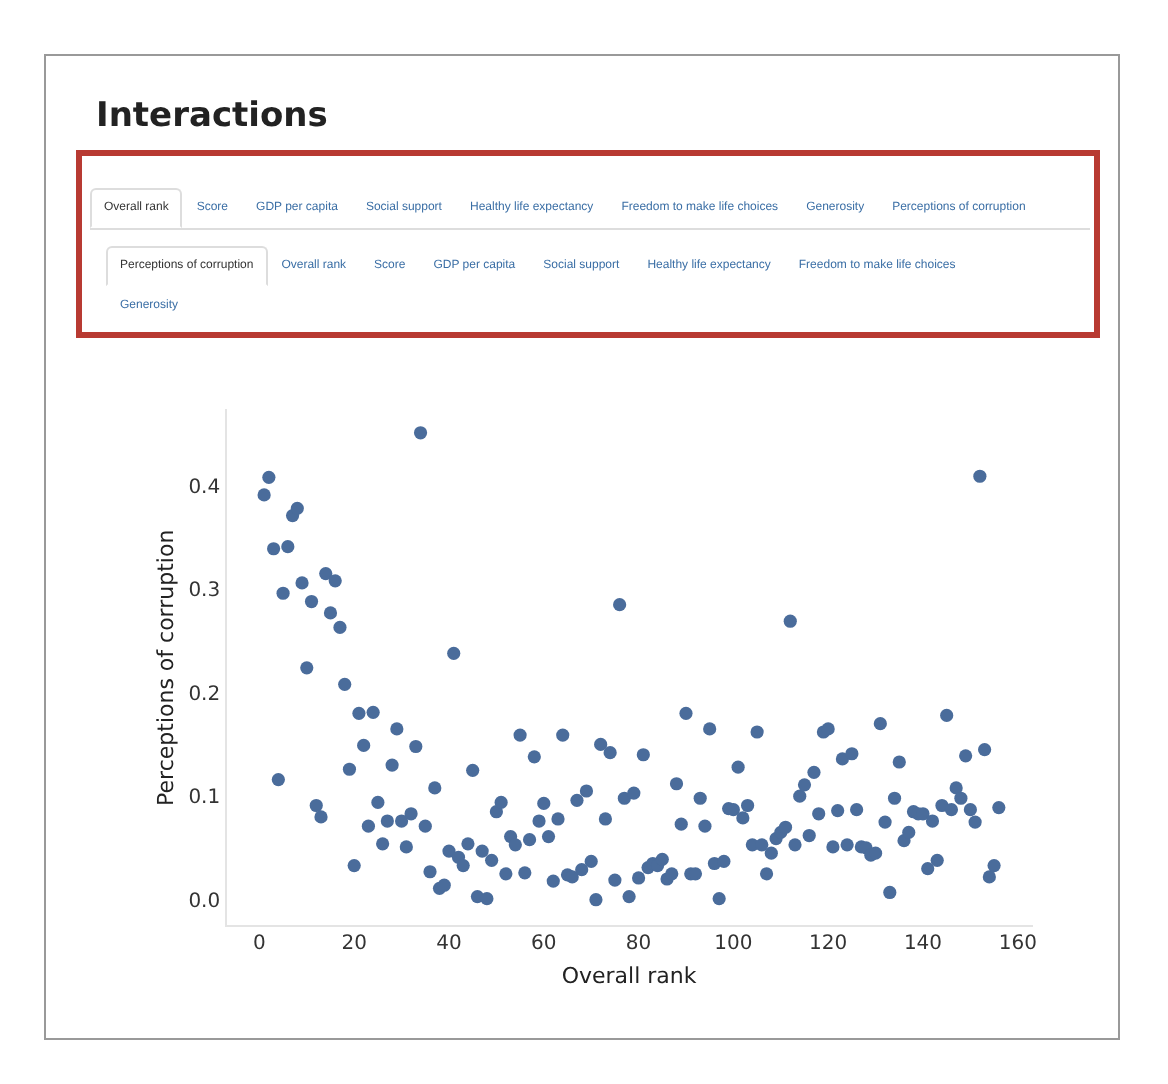  What do you see at coordinates (544, 943) in the screenshot?
I see `x-tick-label: 60` at bounding box center [544, 943].